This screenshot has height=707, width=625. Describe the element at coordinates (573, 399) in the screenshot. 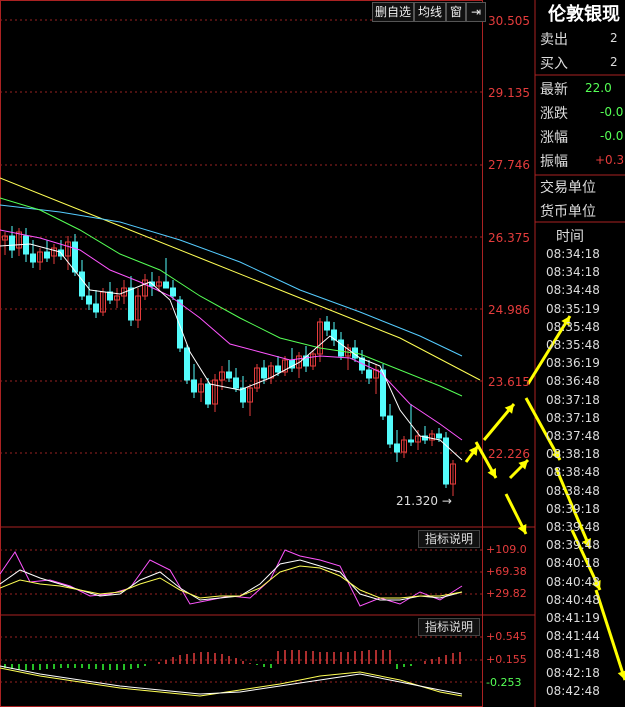

I see `time-entry: 08:37:18` at that location.